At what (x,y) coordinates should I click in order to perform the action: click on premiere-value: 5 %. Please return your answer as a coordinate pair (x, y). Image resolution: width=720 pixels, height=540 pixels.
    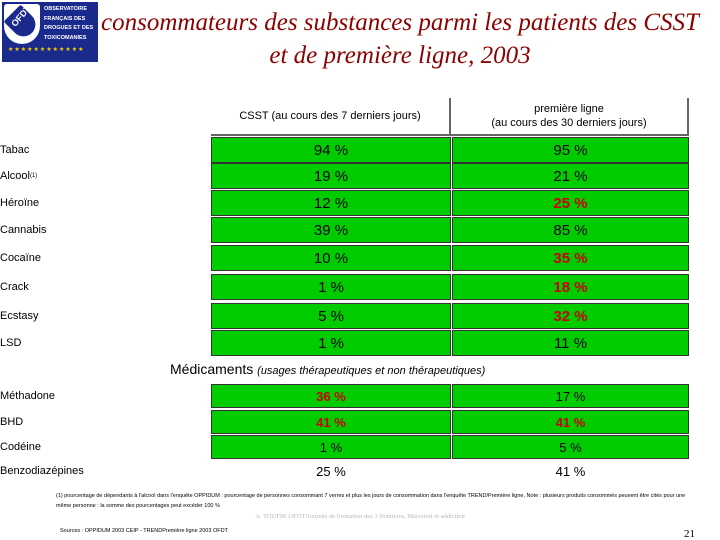
    Looking at the image, I should click on (570, 447).